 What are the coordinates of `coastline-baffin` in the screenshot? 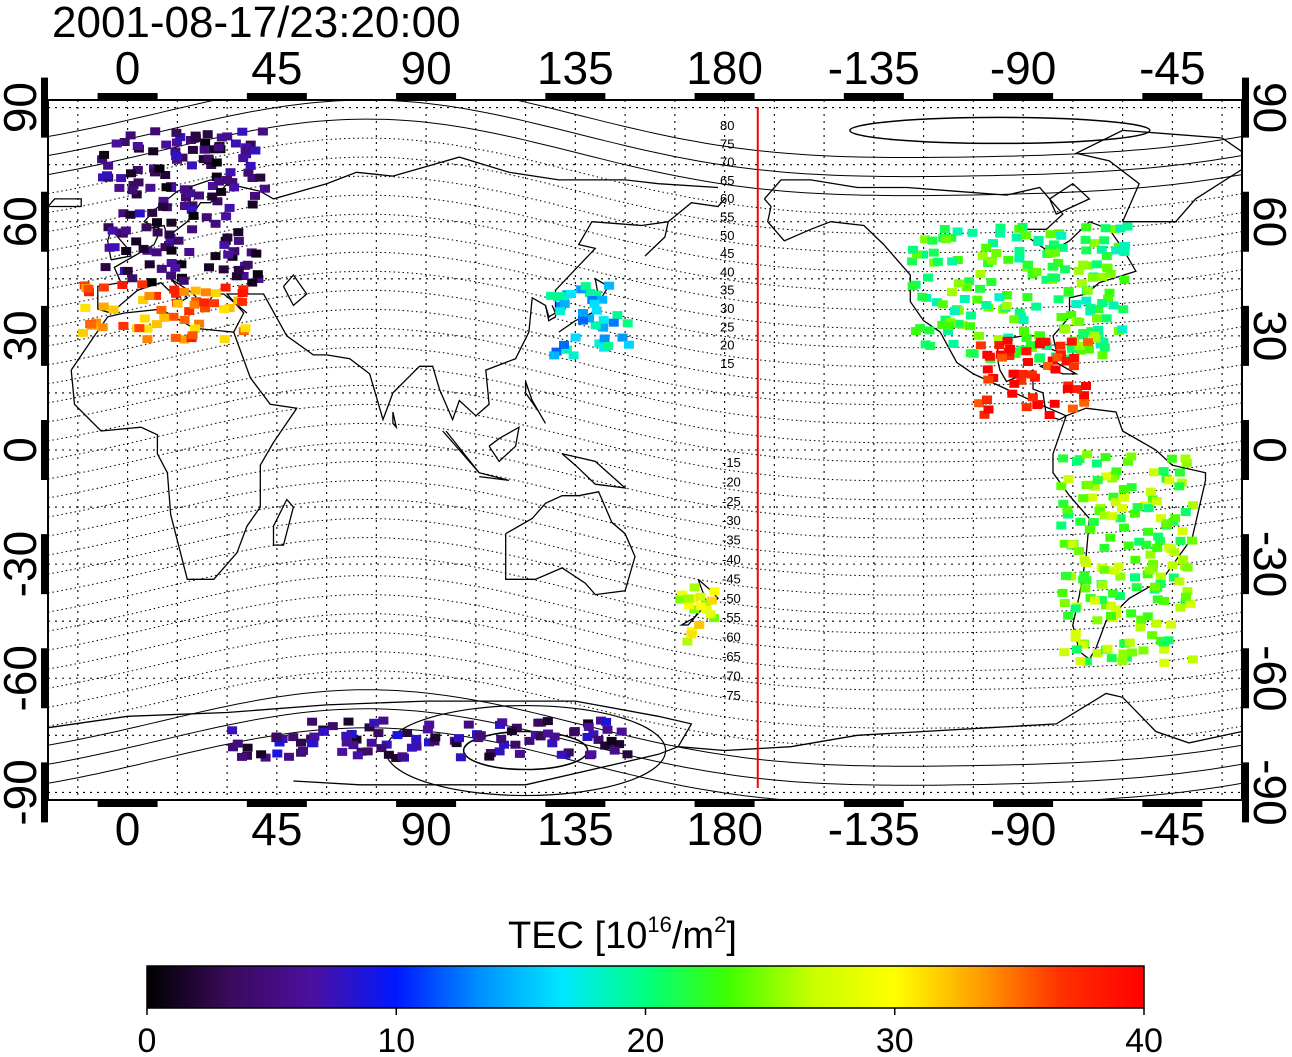 It's located at (1070, 198).